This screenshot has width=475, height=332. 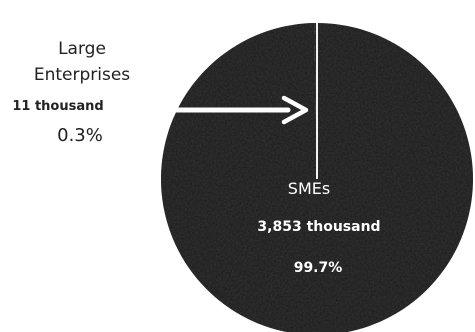 What do you see at coordinates (318, 227) in the screenshot?
I see `smes-count-label: 3,853 thousand` at bounding box center [318, 227].